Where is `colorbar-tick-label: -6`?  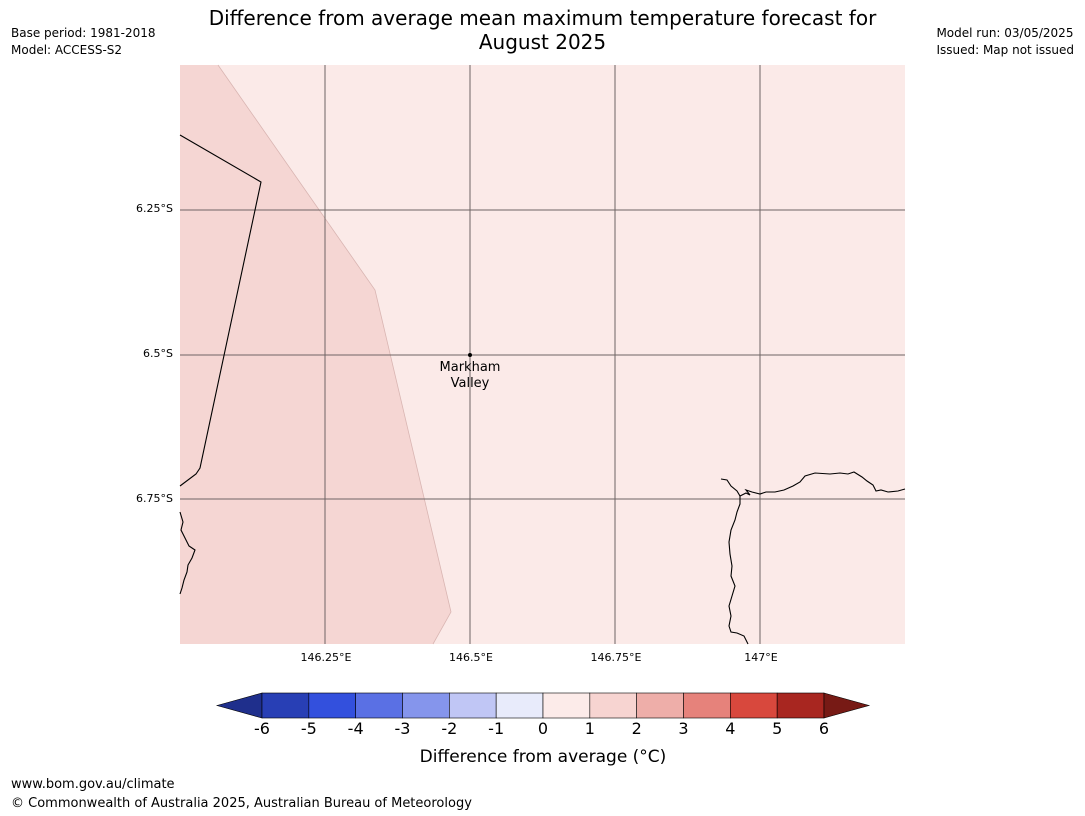
colorbar-tick-label: -6 is located at coordinates (262, 728).